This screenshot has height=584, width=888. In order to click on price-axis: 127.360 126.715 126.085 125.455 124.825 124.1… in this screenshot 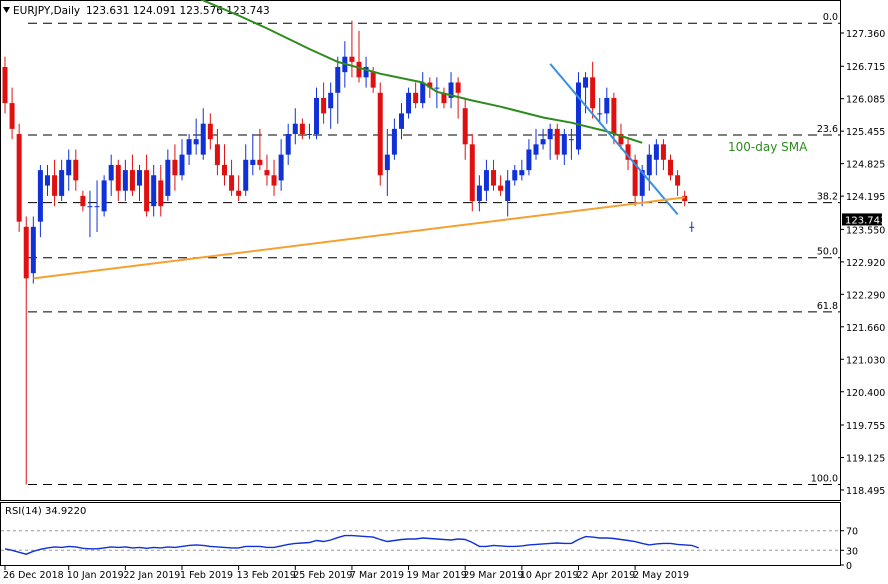, I will do `click(862, 263)`.